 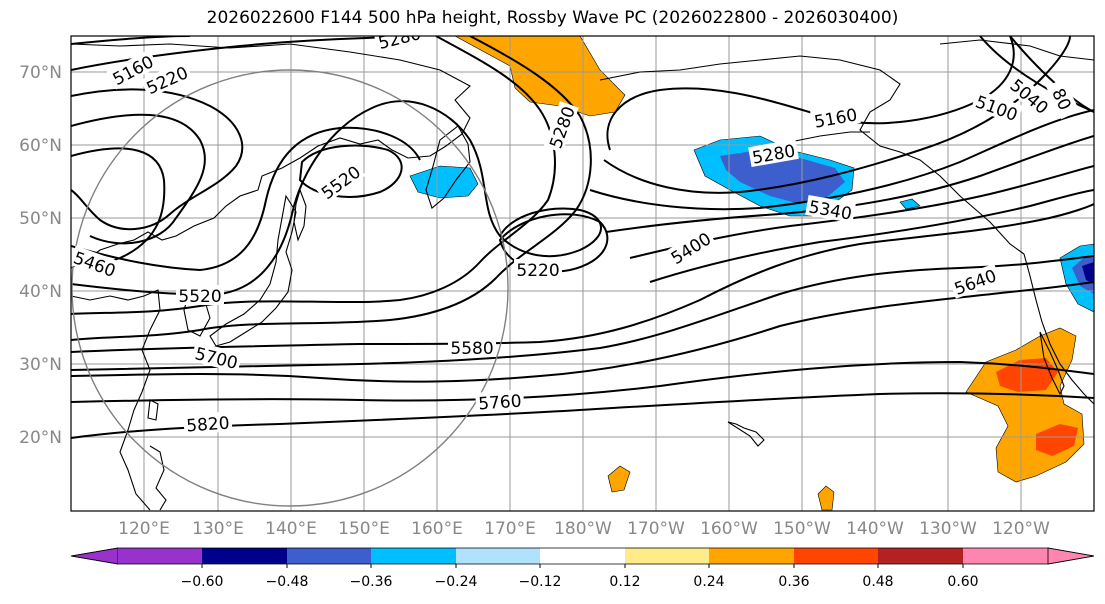 I want to click on contour-5280-west, so click(x=157, y=159).